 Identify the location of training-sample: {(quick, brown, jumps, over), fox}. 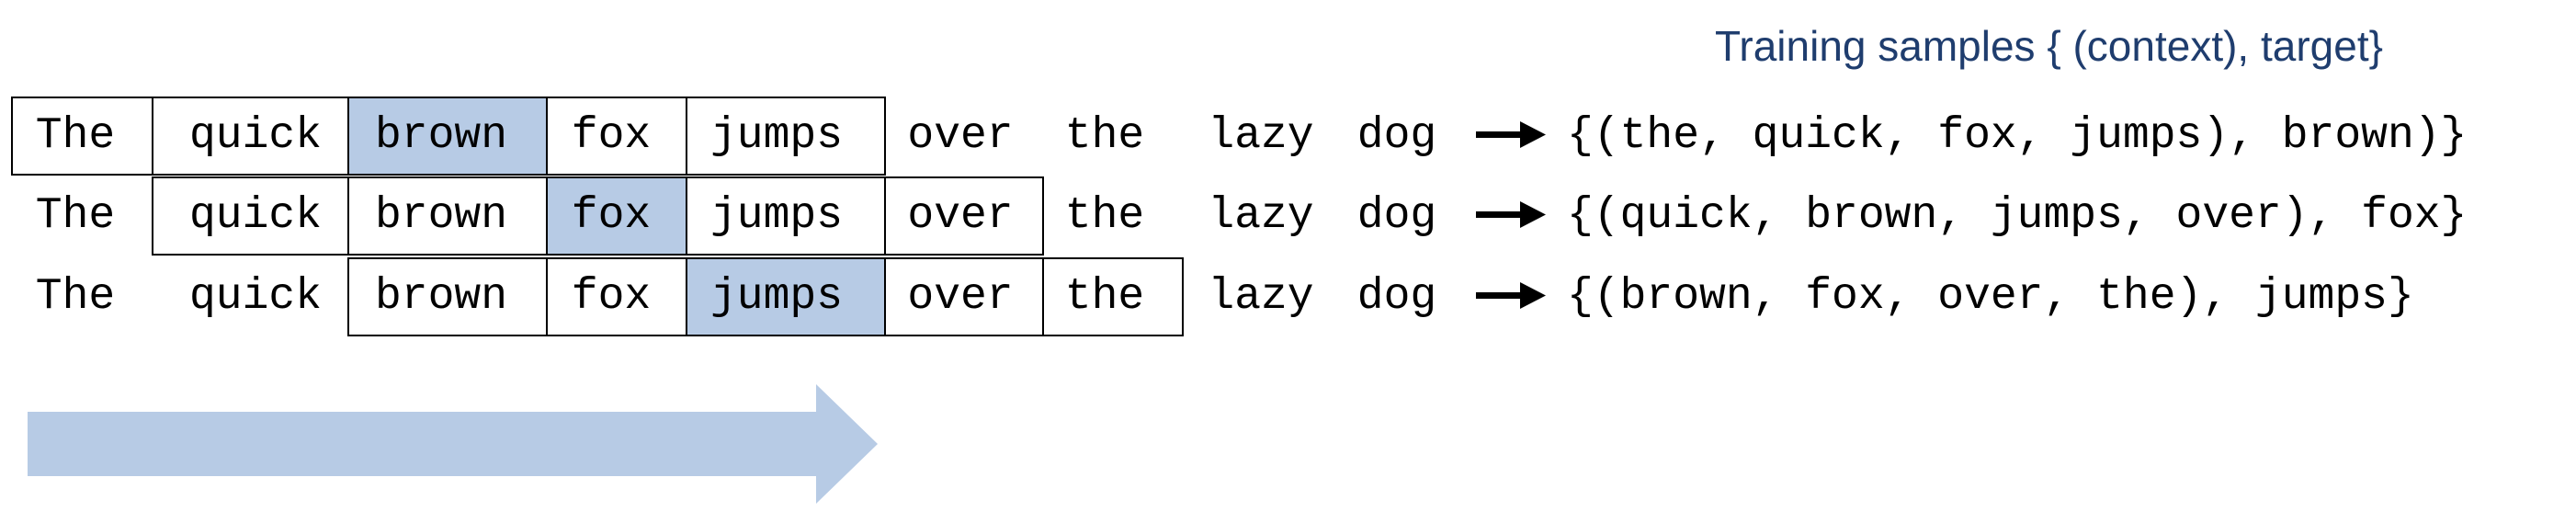
(2017, 216).